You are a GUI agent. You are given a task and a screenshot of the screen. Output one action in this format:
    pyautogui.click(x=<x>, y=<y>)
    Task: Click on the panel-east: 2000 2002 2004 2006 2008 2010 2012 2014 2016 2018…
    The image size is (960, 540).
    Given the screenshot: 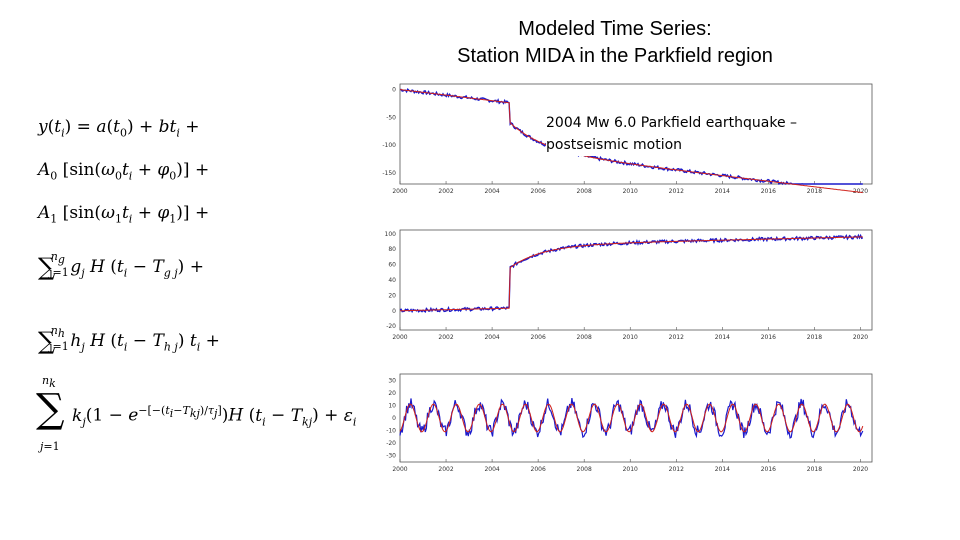 What is the action you would take?
    pyautogui.click(x=629, y=285)
    